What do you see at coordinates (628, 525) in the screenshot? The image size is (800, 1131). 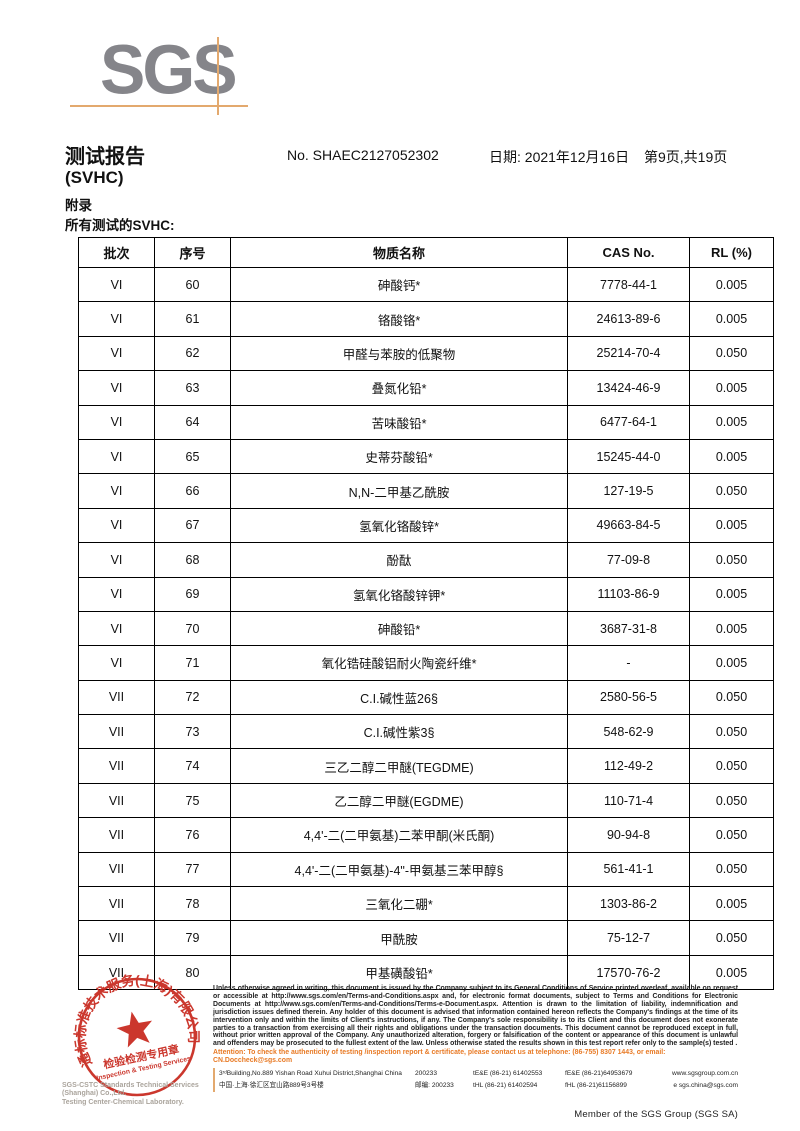 I see `cell-cas: 49663-84-5` at bounding box center [628, 525].